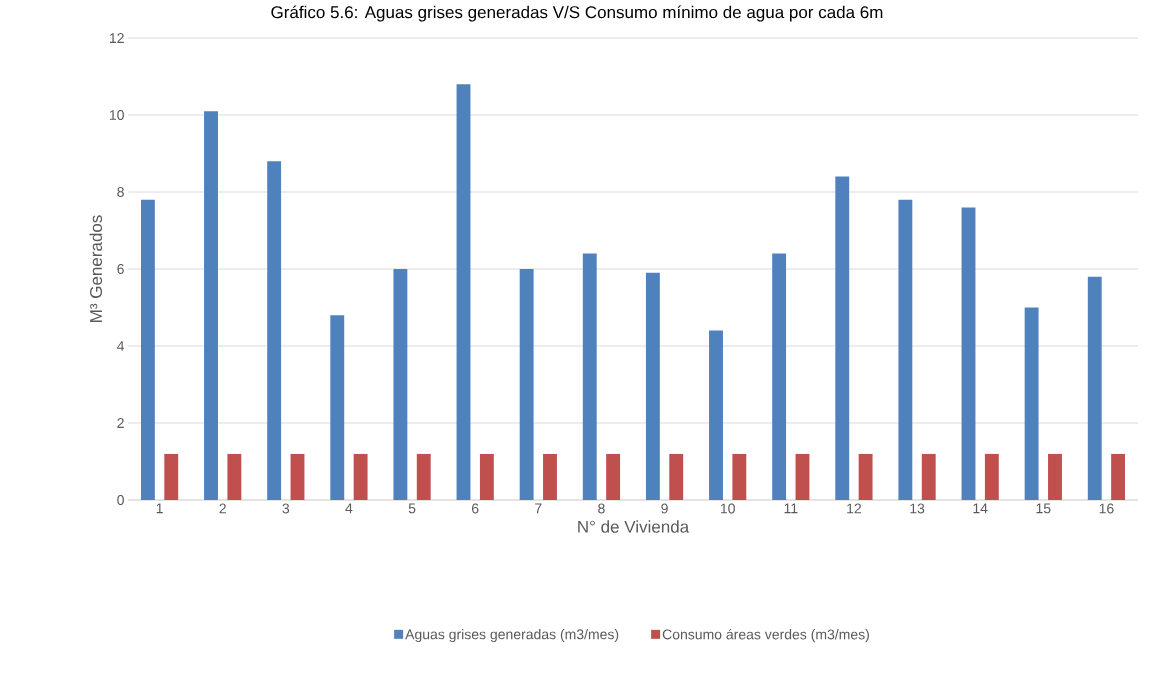 This screenshot has height=674, width=1154. Describe the element at coordinates (1106, 508) in the screenshot. I see `x-tick-label: 16` at that location.